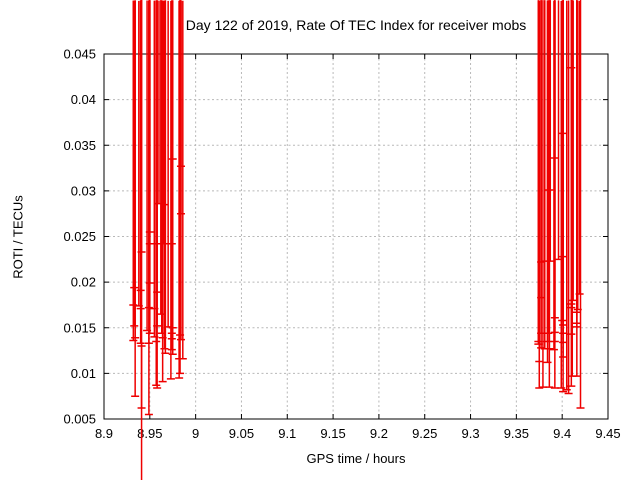  What do you see at coordinates (562, 433) in the screenshot?
I see `x-tick-label: 9.4` at bounding box center [562, 433].